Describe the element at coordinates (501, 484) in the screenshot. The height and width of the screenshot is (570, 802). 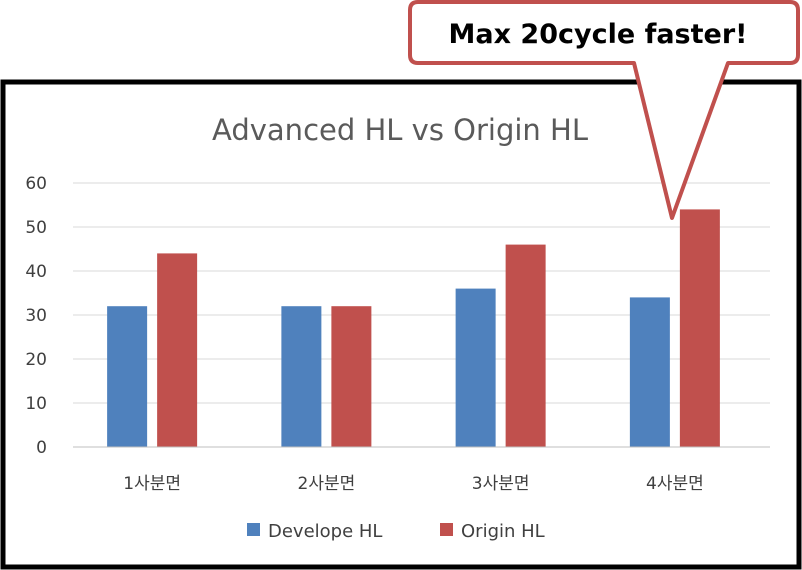
I see `x-tick-label: 3사분면` at that location.